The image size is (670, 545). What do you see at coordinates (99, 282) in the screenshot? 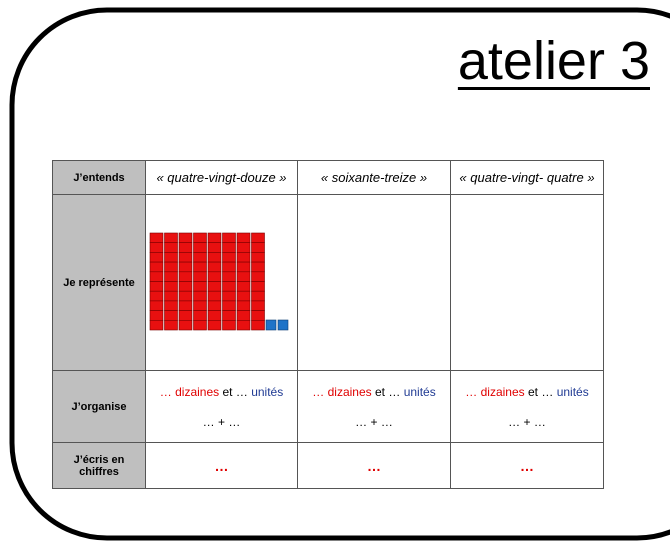
I see `row-label: Je représente` at bounding box center [99, 282].